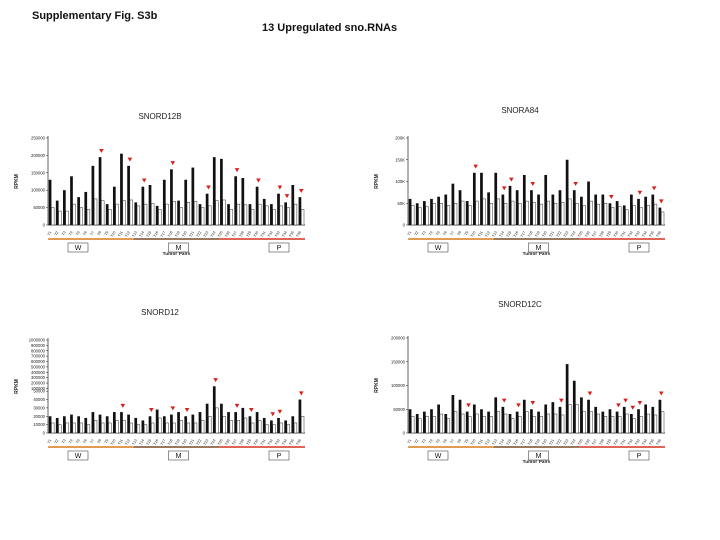 The image size is (720, 540). What do you see at coordinates (530, 234) in the screenshot?
I see `x-tick-label: T18` at bounding box center [530, 234].